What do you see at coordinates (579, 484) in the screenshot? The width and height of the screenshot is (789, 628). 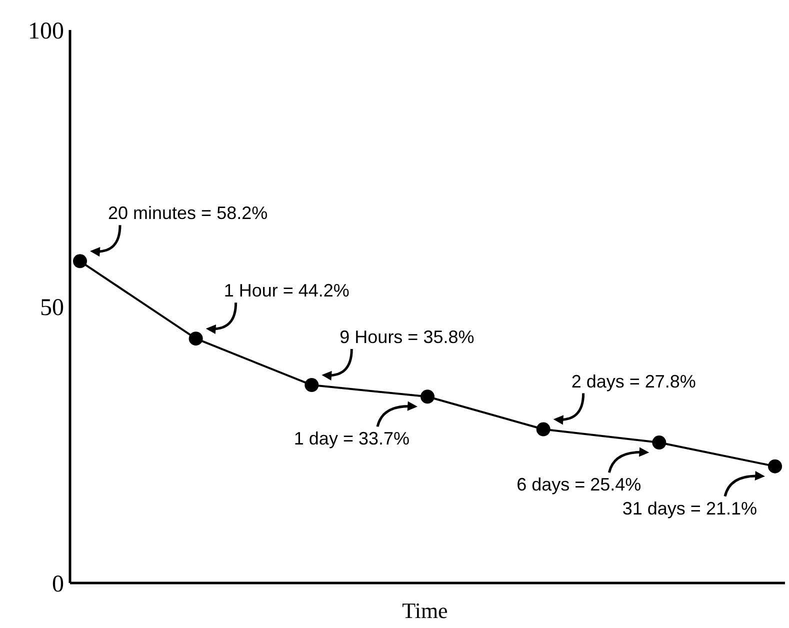 I see `data-label: 6 days = 25.4%` at bounding box center [579, 484].